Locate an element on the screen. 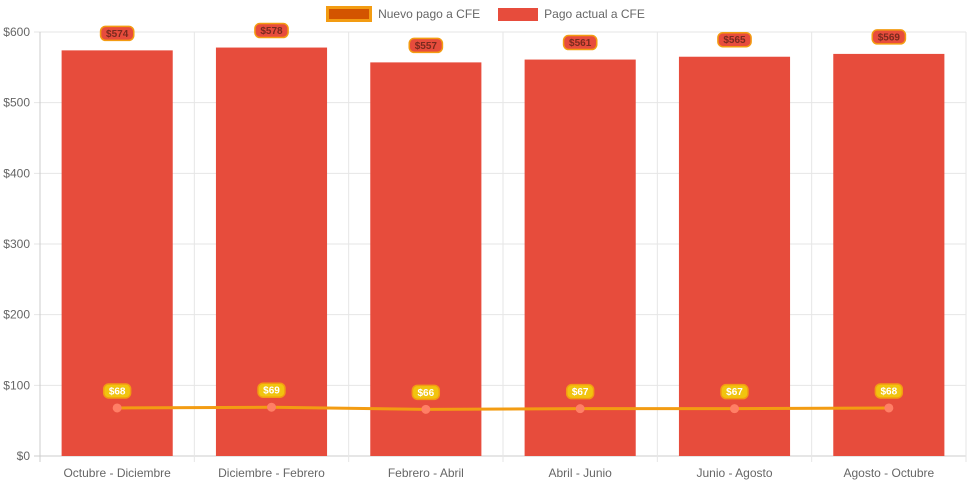 This screenshot has height=485, width=971. x-tick-label: Abril - Junio is located at coordinates (580, 473).